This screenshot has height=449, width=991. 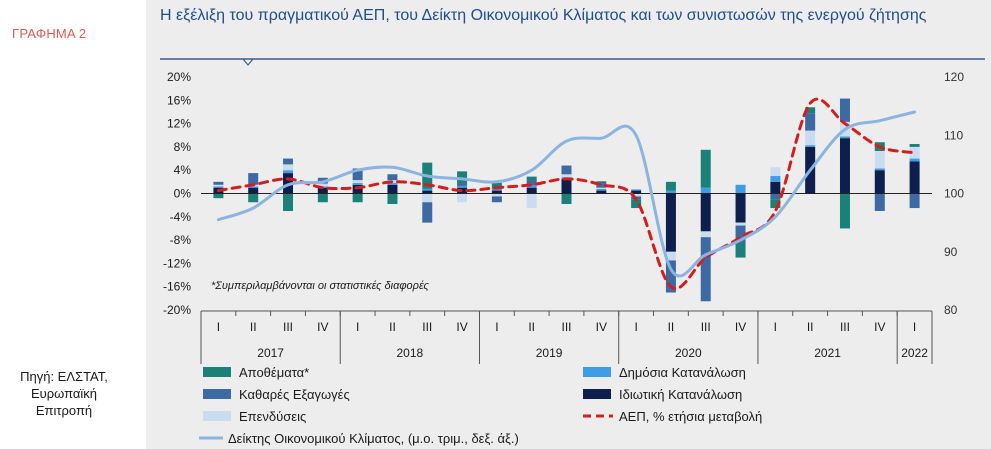 What do you see at coordinates (49, 33) in the screenshot?
I see `figure-label: ΓΡΑΦΗΜΑ 2` at bounding box center [49, 33].